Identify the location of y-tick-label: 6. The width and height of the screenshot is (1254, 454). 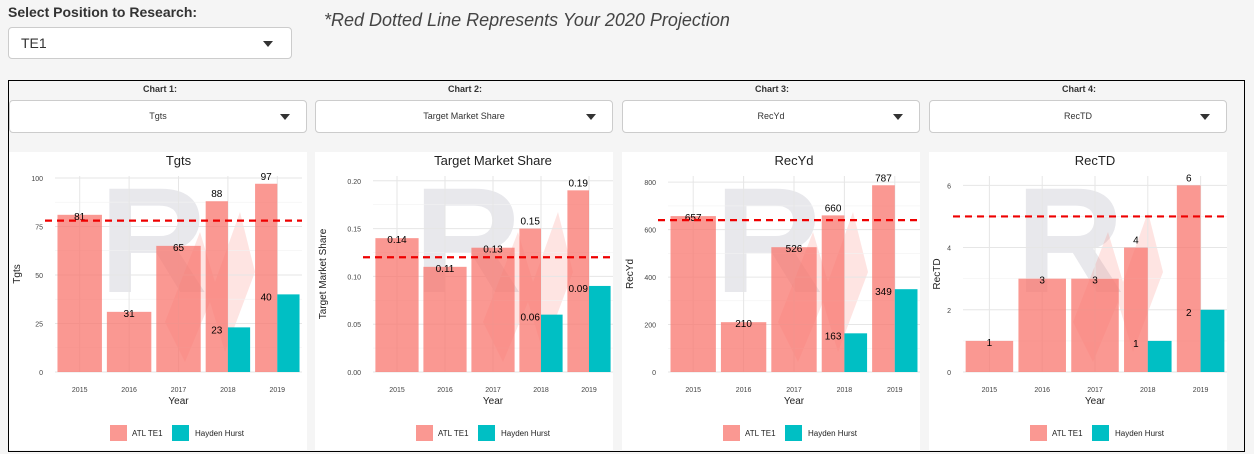
(949, 186).